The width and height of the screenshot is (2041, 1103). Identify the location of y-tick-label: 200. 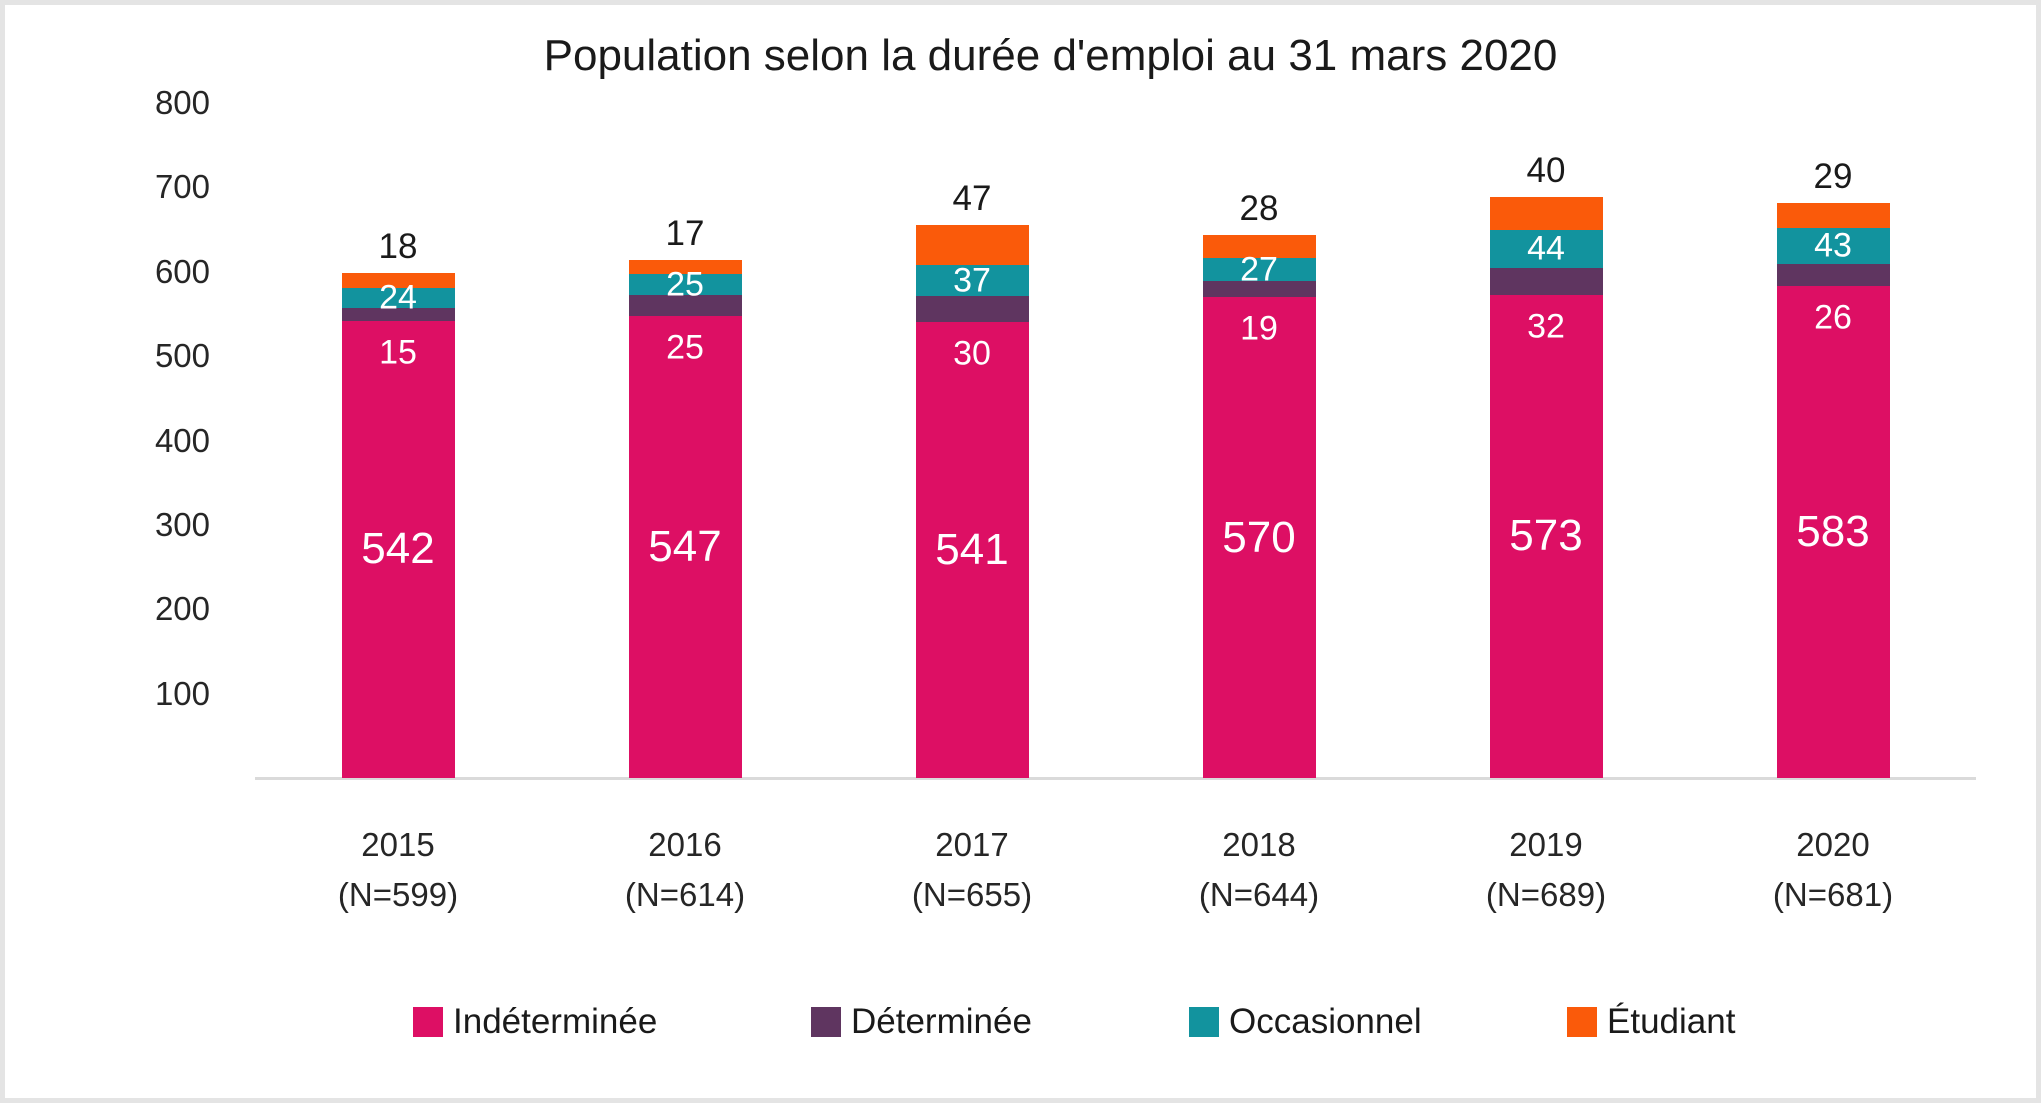
(182, 609).